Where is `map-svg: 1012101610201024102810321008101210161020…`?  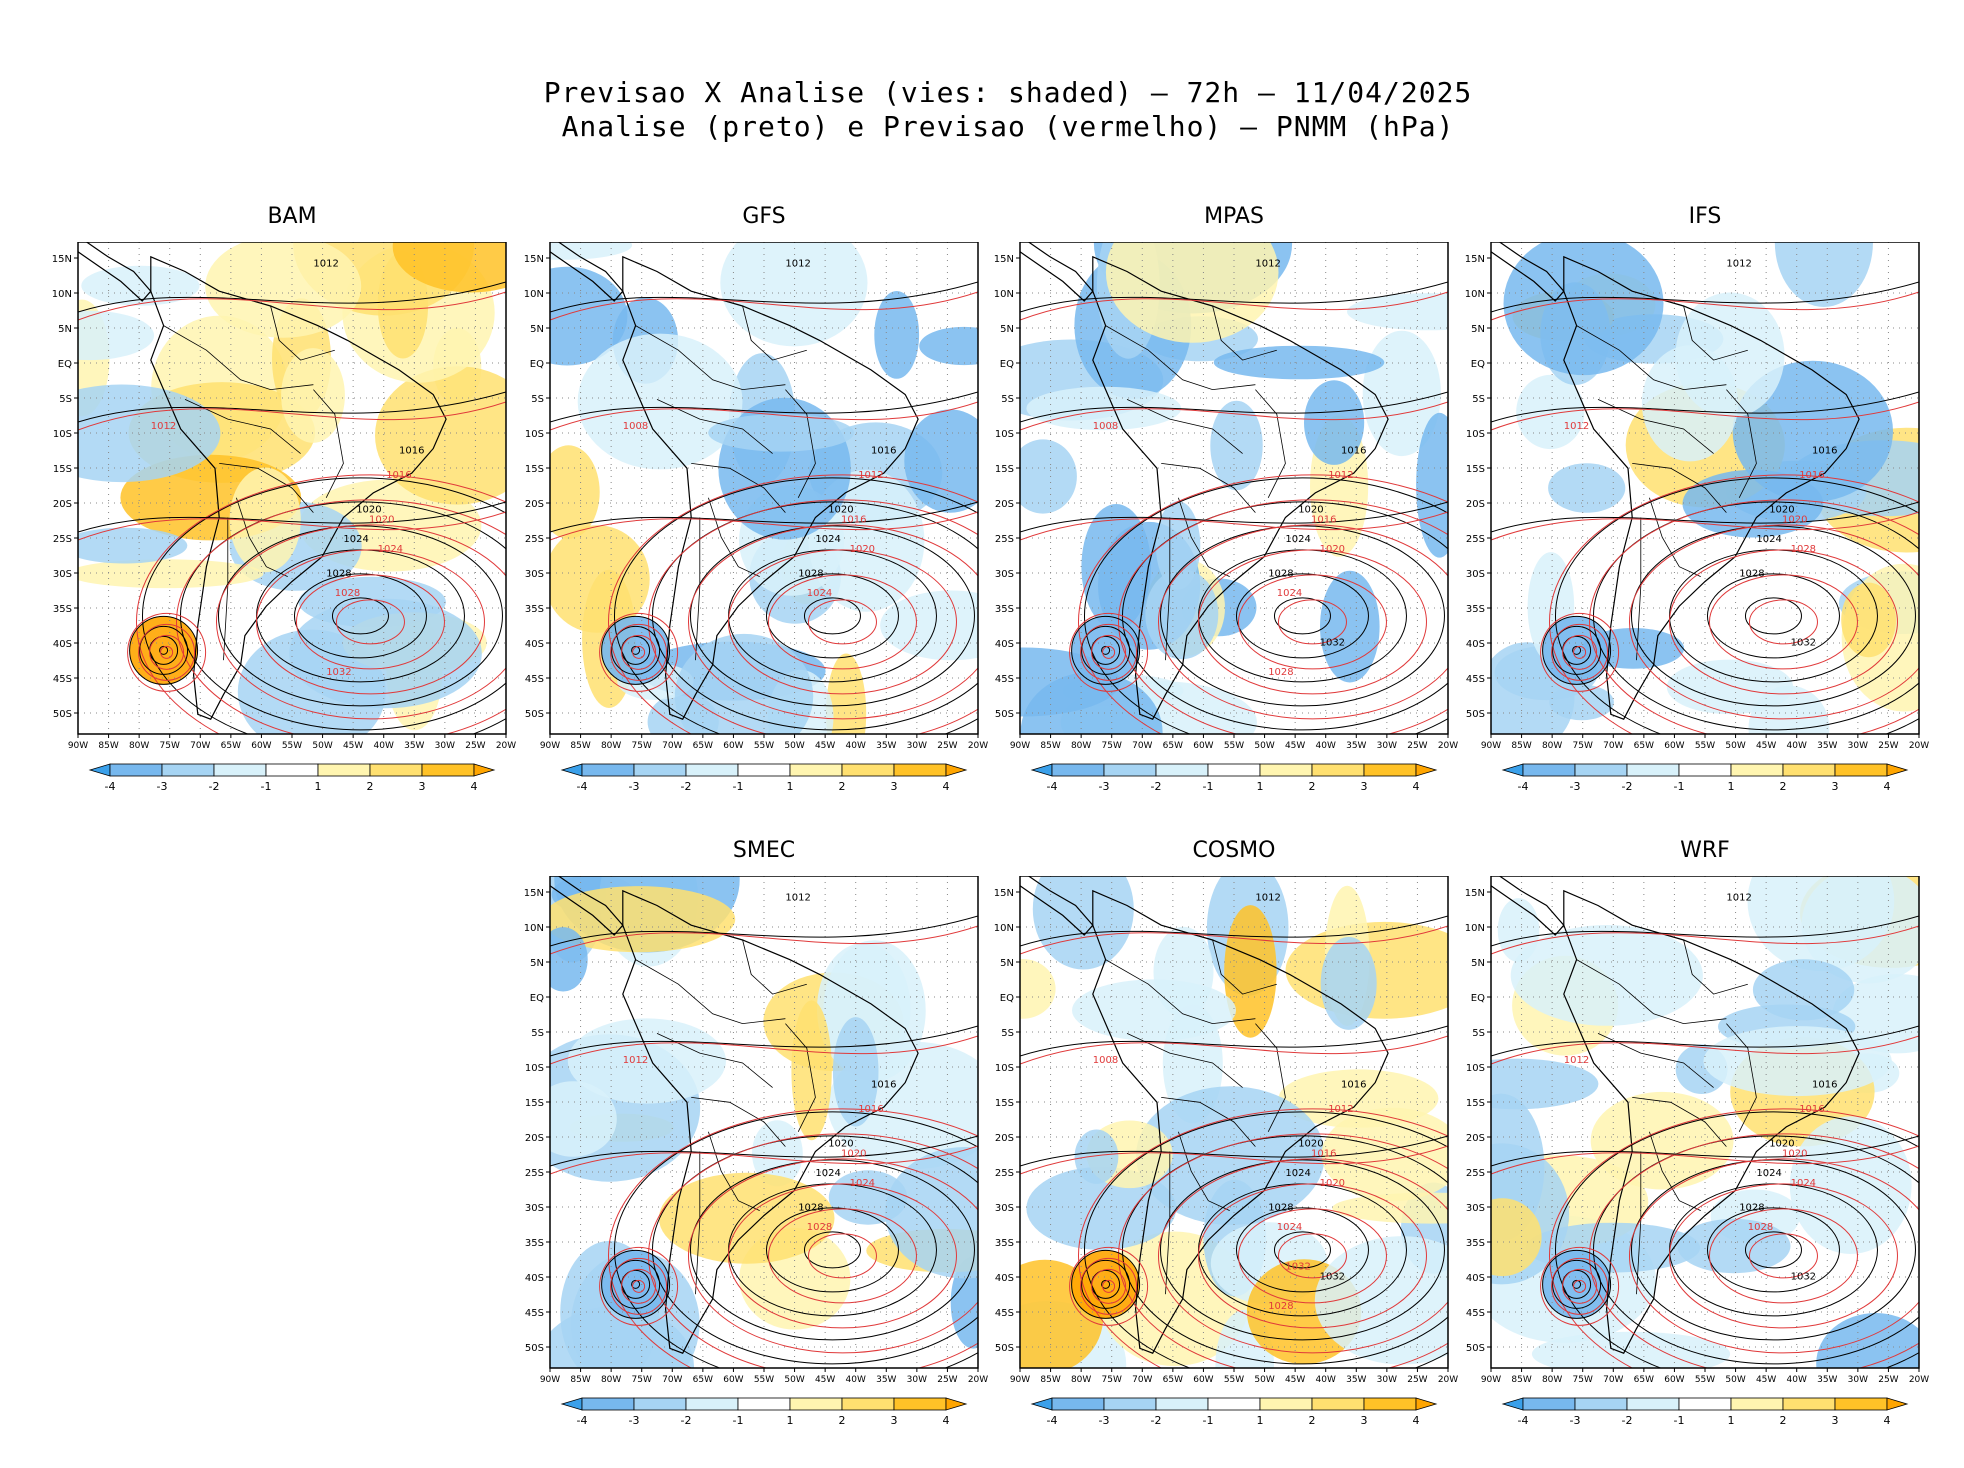 map-svg: 1012101610201024102810321008101210161020… is located at coordinates (1226, 1151).